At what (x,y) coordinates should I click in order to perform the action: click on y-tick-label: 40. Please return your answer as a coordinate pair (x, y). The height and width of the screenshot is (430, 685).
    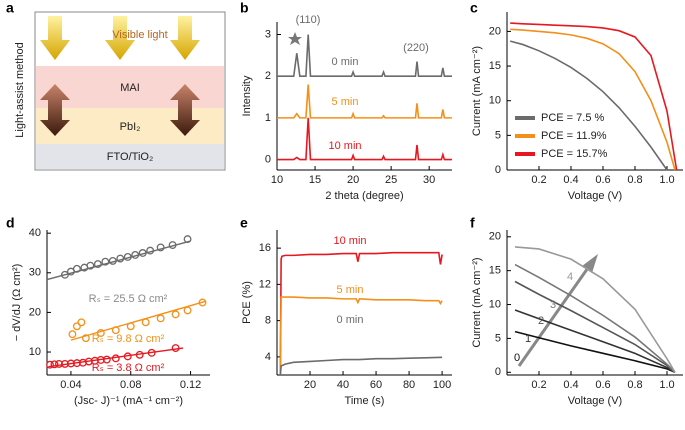
    Looking at the image, I should click on (35, 233).